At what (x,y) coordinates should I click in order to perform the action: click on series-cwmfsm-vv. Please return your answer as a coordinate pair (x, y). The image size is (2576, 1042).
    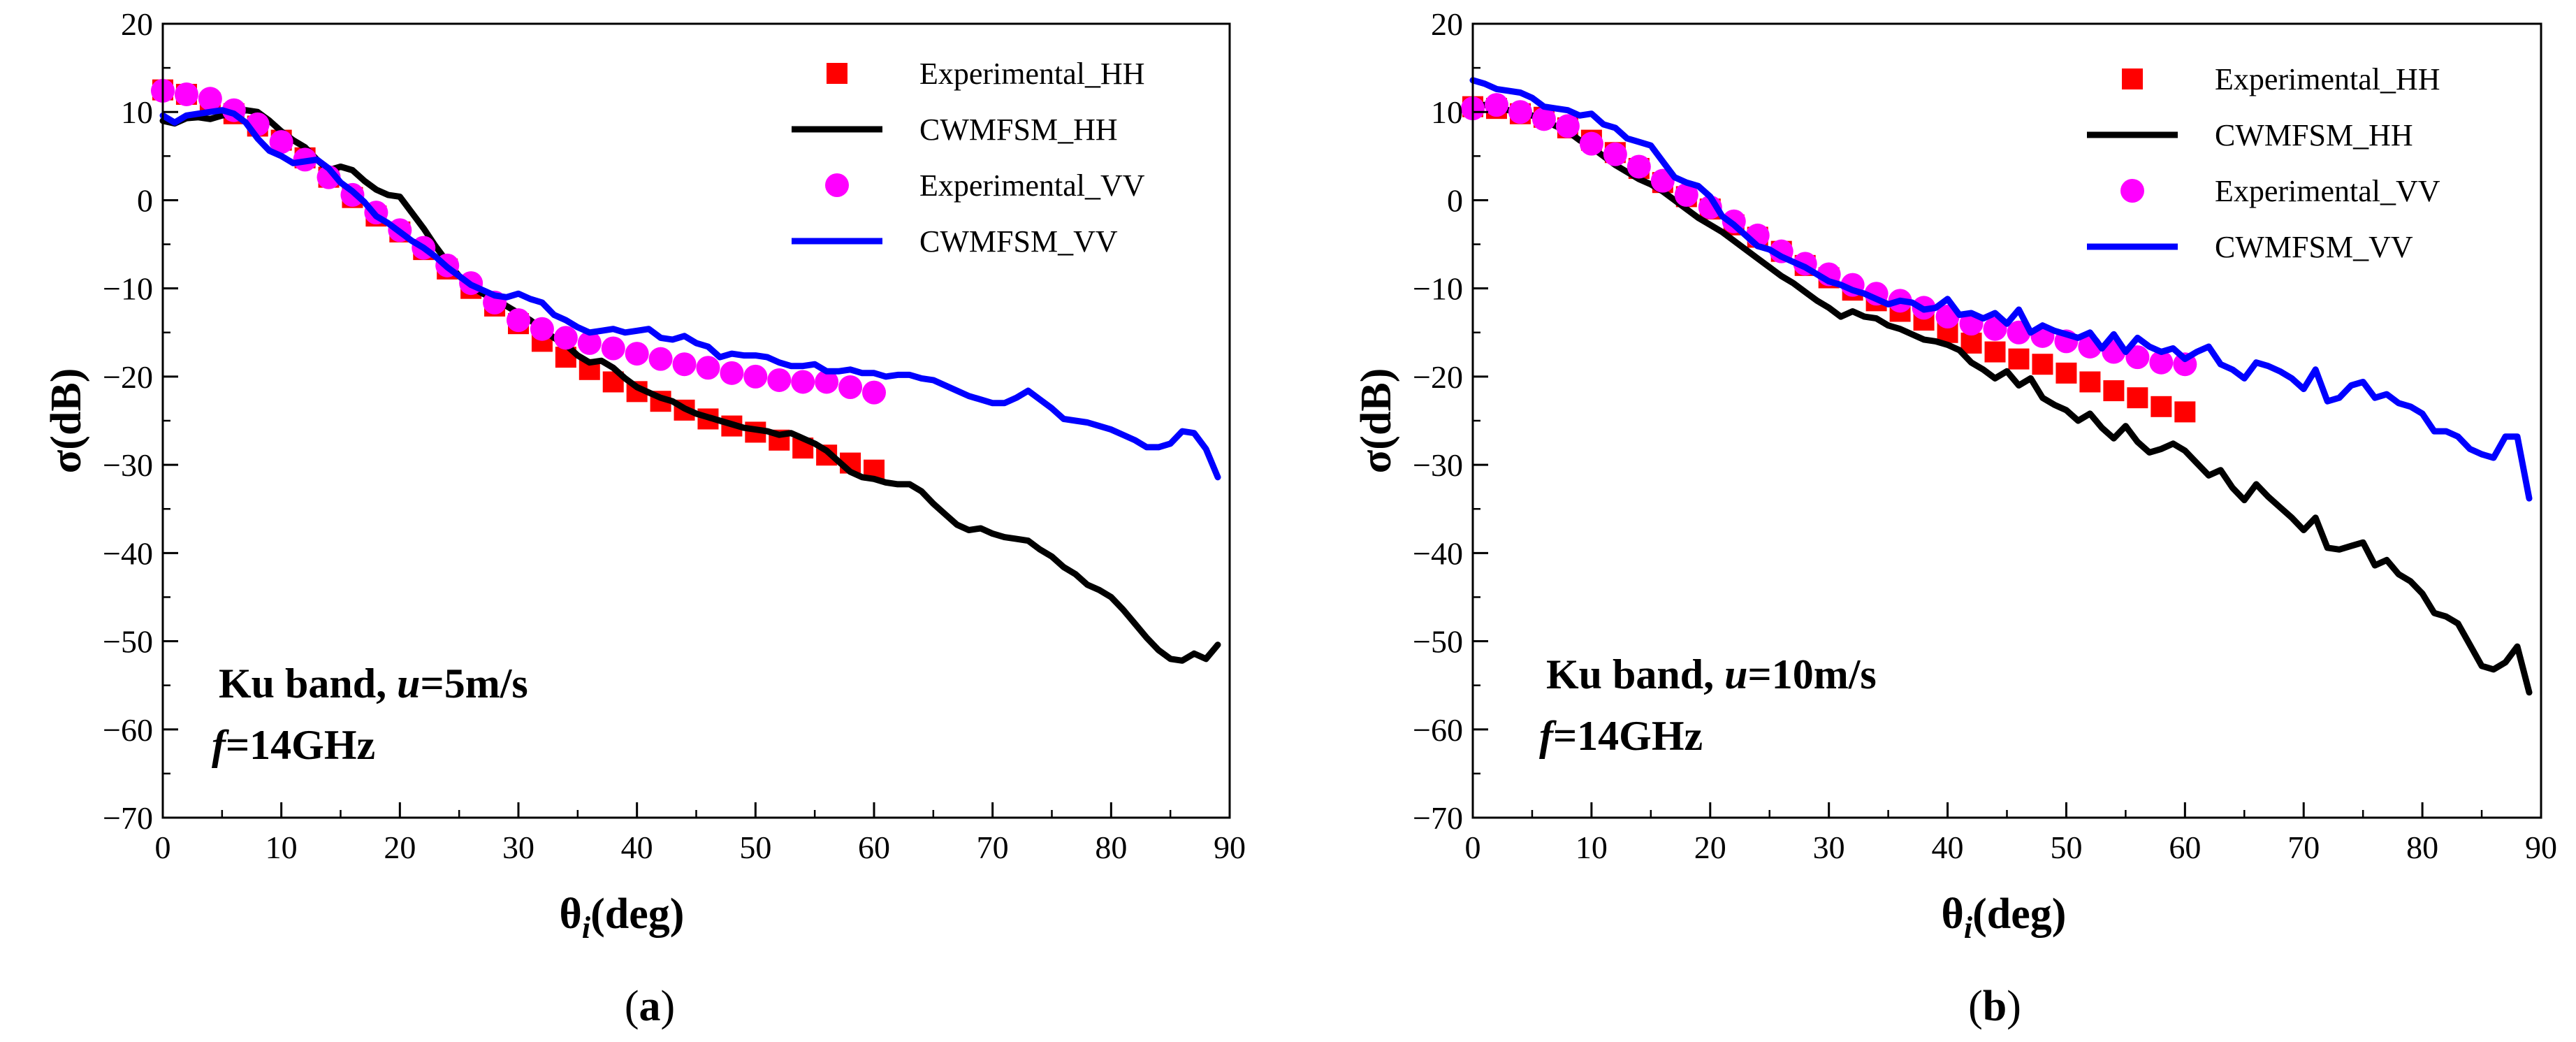
    Looking at the image, I should click on (690, 294).